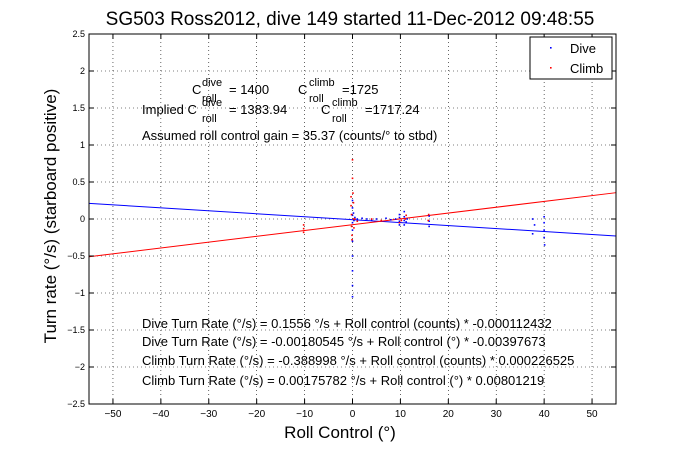 The image size is (681, 454). I want to click on x-tick-label: −40, so click(160, 414).